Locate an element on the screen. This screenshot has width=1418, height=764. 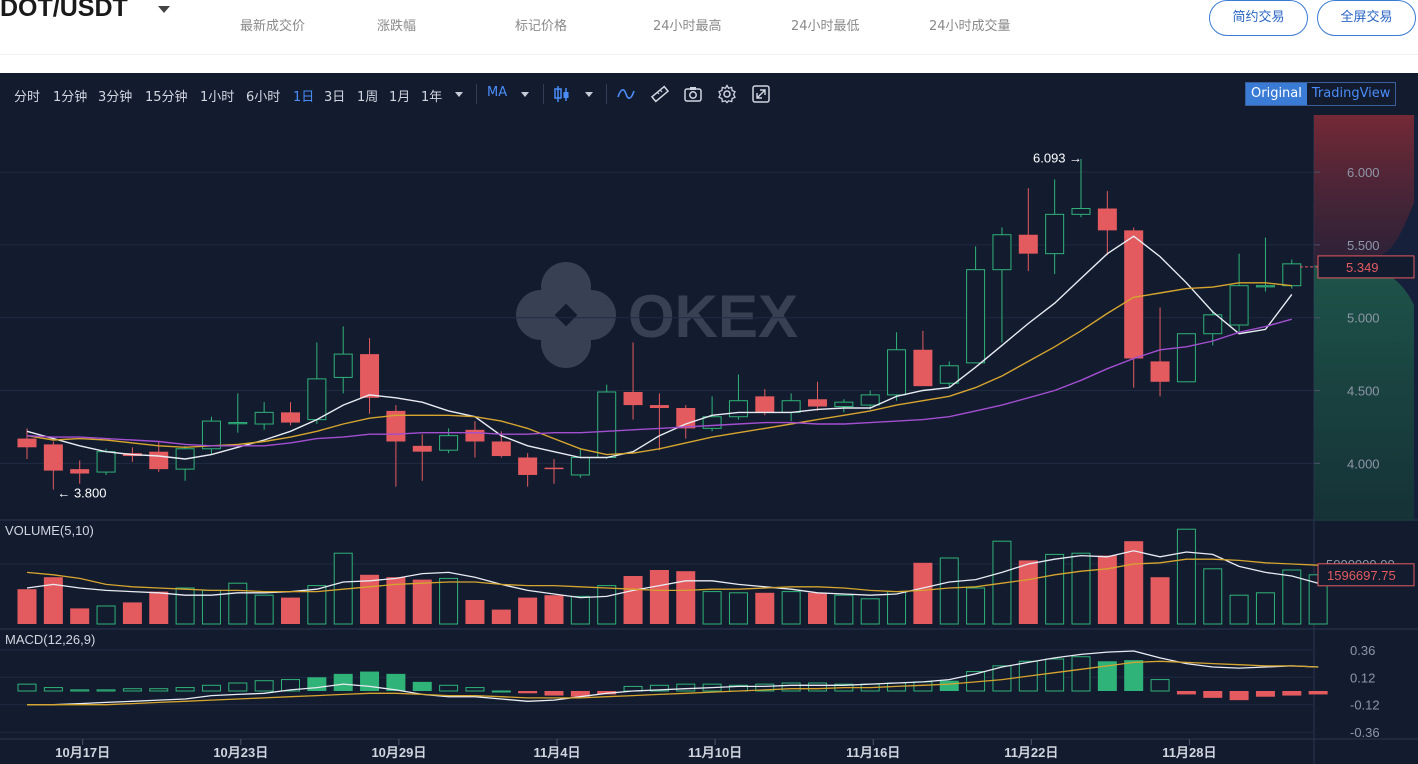
indicator-select: MA is located at coordinates (497, 92).